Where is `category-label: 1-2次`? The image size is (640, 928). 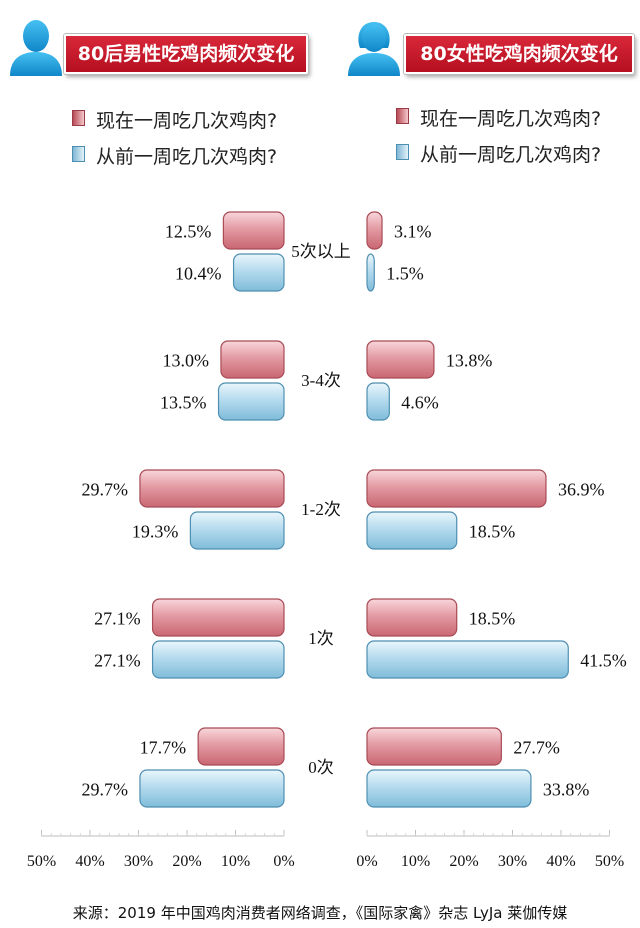 category-label: 1-2次 is located at coordinates (321, 509).